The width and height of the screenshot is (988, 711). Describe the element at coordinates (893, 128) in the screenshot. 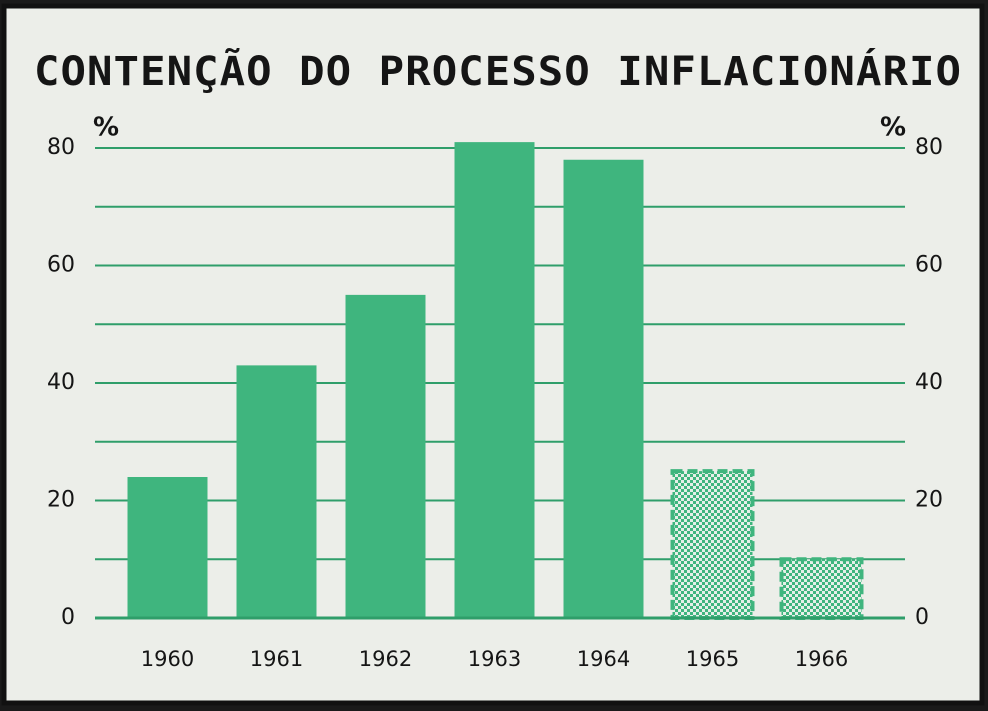

I see `y2-axis-label: %` at that location.